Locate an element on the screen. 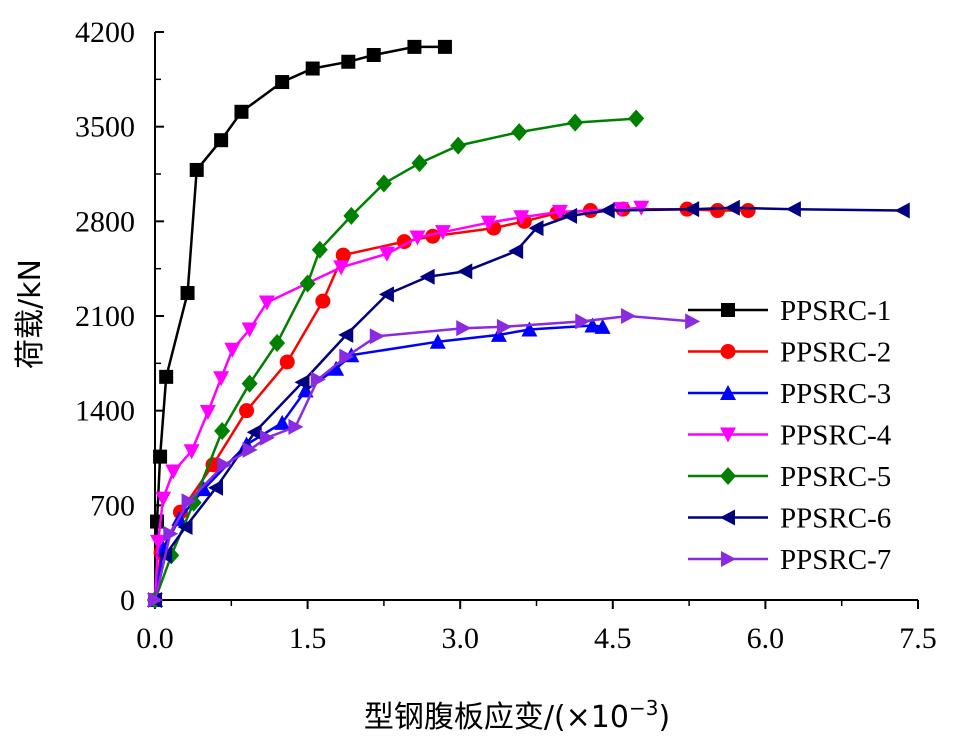  x-axis-title-tail: ) is located at coordinates (664, 717).